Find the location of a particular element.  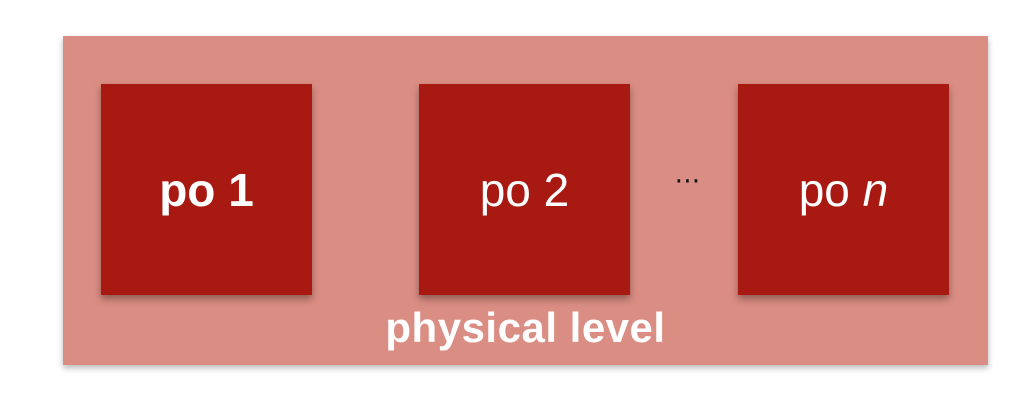

node-po-2: po 2 is located at coordinates (524, 189).